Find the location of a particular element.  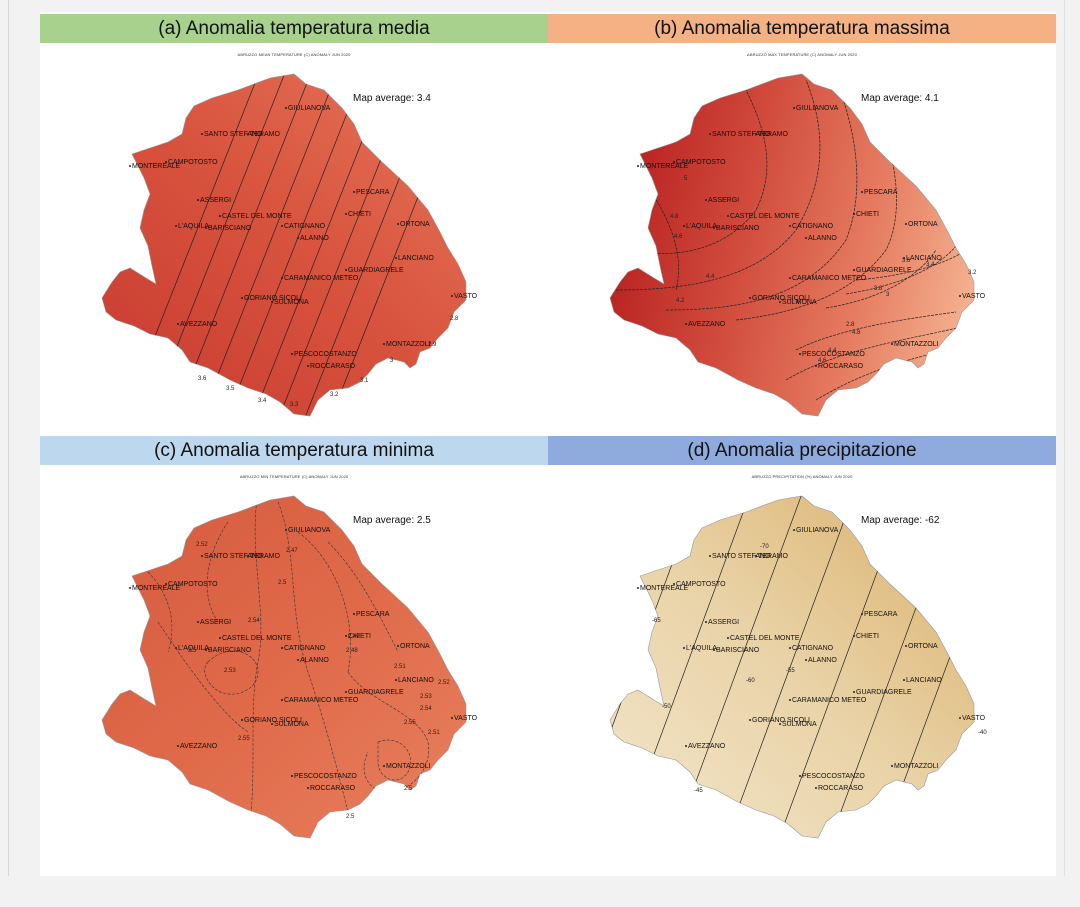

contour-label: -70 is located at coordinates (764, 547).